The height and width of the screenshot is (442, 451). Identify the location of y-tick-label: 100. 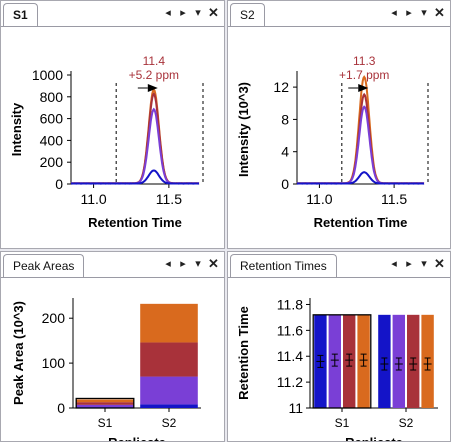
(54, 363).